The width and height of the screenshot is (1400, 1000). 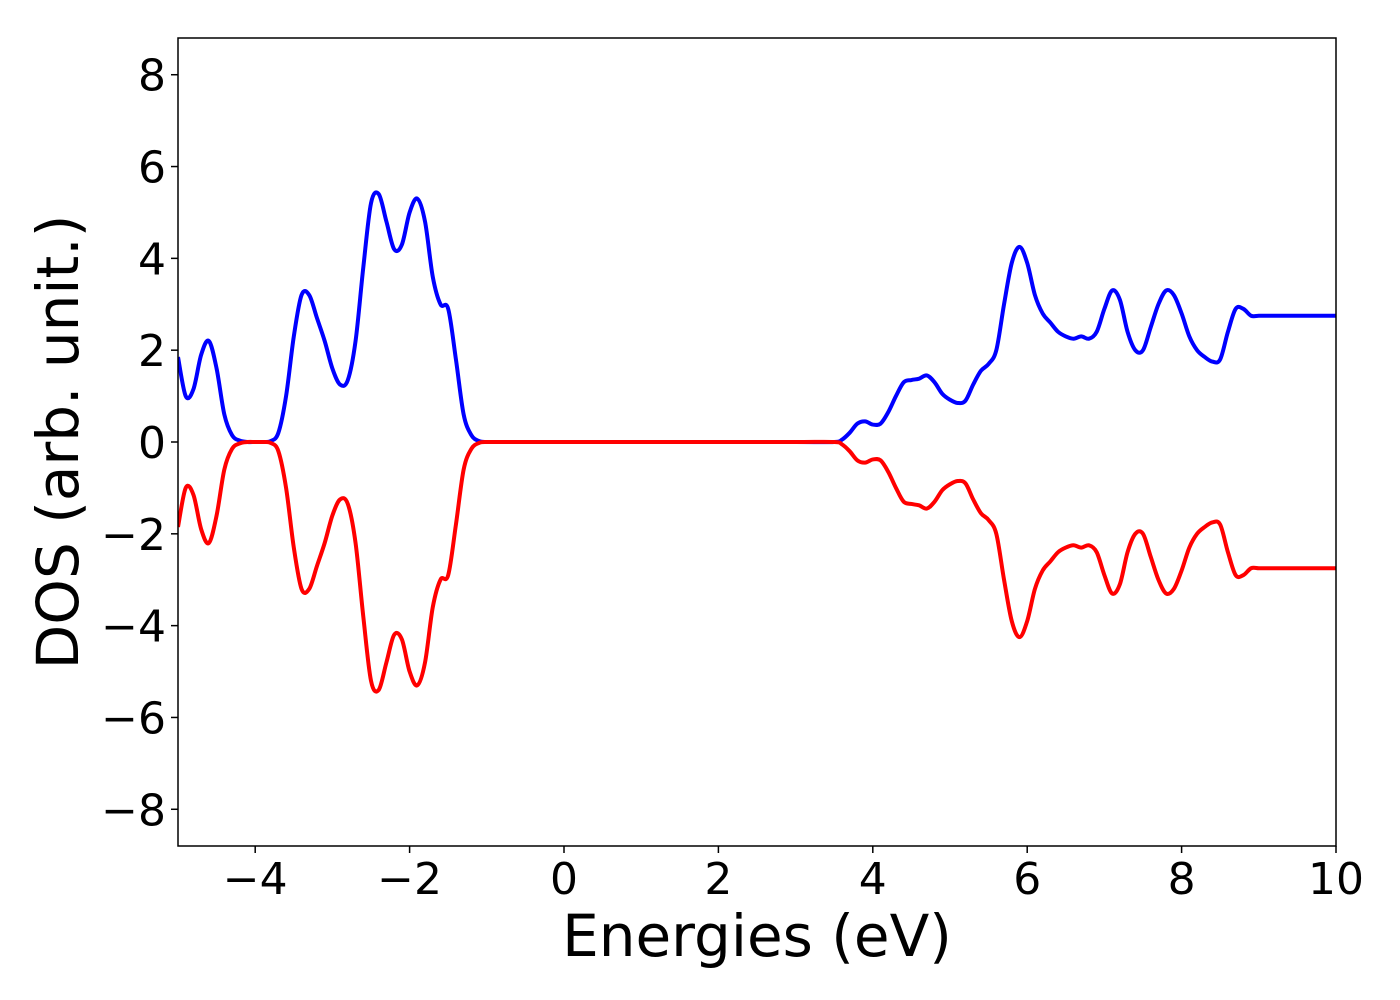 What do you see at coordinates (133, 718) in the screenshot?
I see `y-tick-label: −6` at bounding box center [133, 718].